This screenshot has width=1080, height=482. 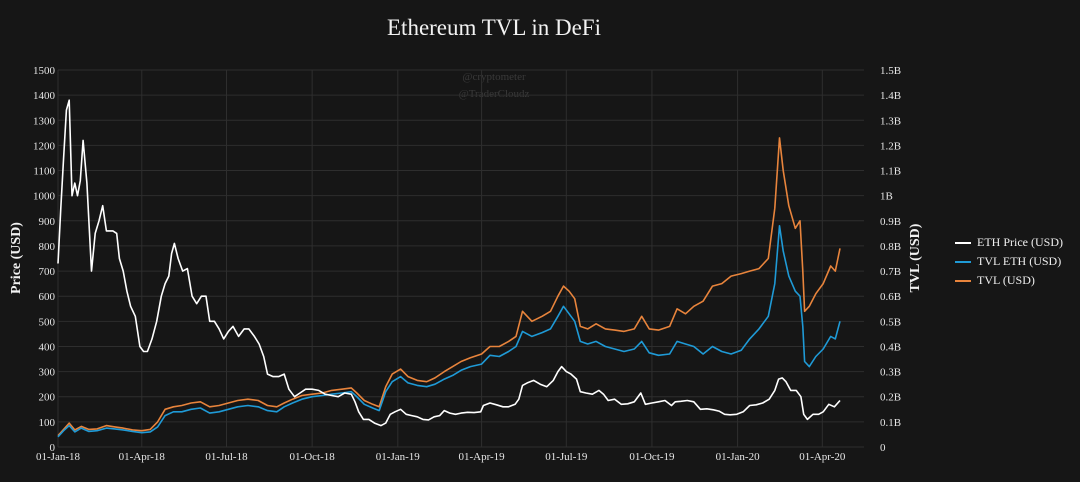 I want to click on y2-tick-label: 1.3B, so click(x=890, y=121).